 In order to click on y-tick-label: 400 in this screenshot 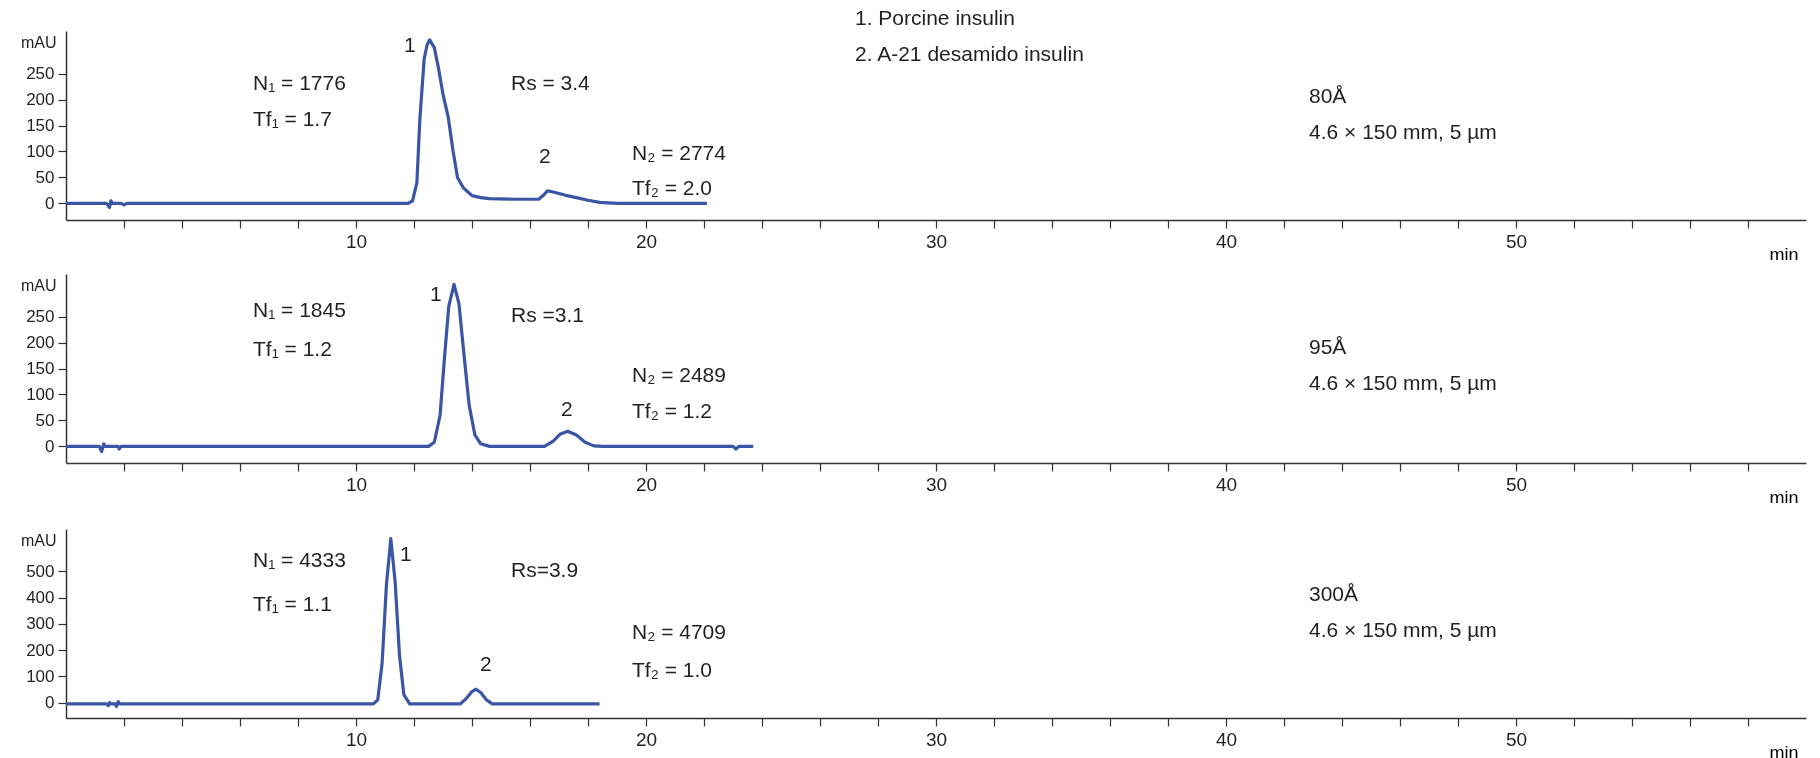, I will do `click(40, 598)`.